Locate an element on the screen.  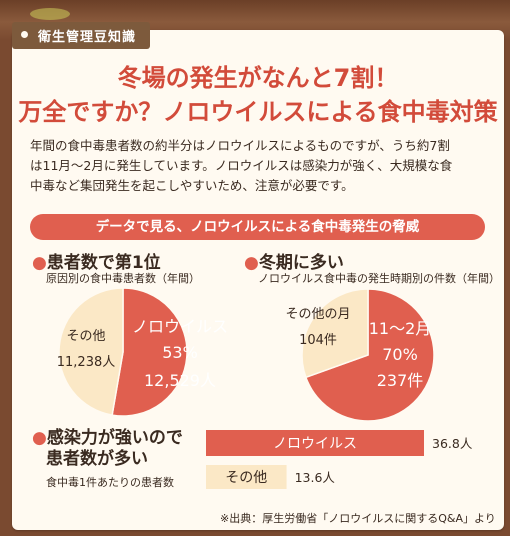
source-note: ※出典：厚生労働省「ノロウイルスに関するQ&A」より is located at coordinates (358, 518).